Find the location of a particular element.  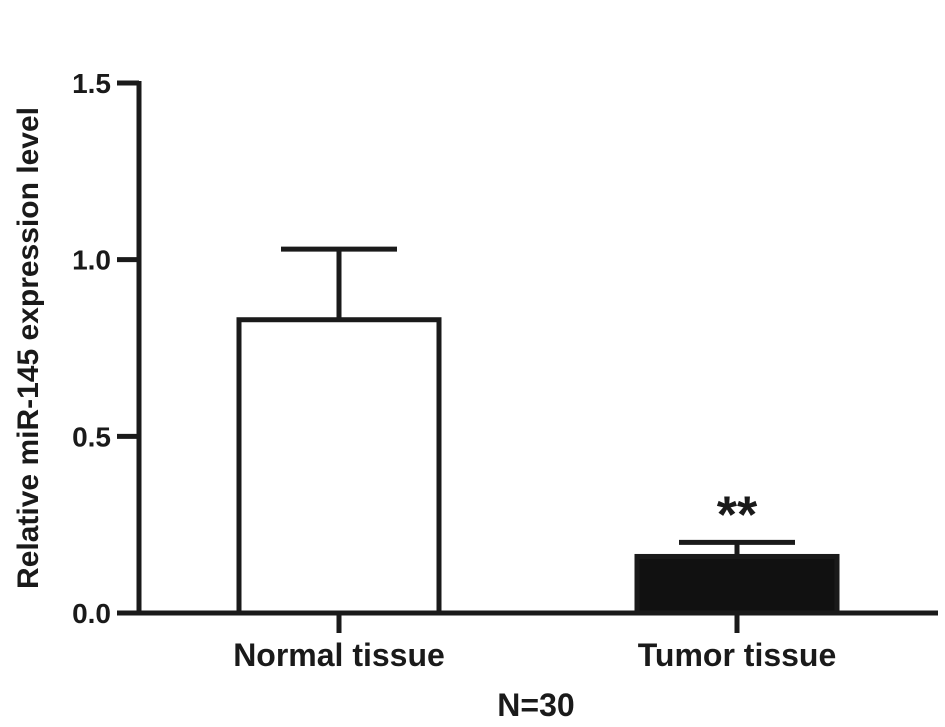

x-tick-label: Normal tissue is located at coordinates (339, 655).